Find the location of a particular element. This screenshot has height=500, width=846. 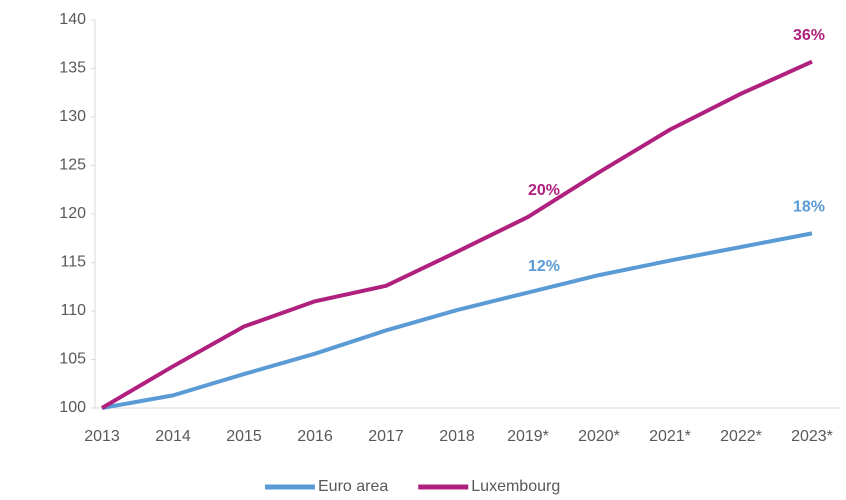

y-tick-label: 100 is located at coordinates (72, 407).